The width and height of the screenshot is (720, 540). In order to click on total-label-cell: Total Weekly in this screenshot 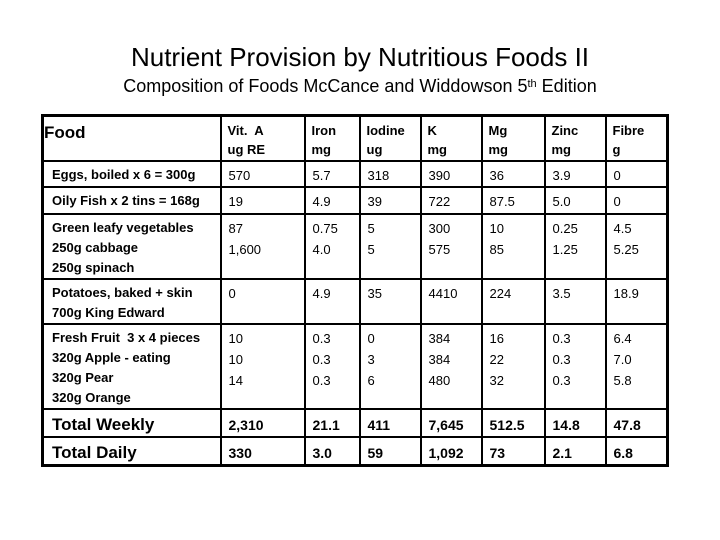, I will do `click(131, 422)`.